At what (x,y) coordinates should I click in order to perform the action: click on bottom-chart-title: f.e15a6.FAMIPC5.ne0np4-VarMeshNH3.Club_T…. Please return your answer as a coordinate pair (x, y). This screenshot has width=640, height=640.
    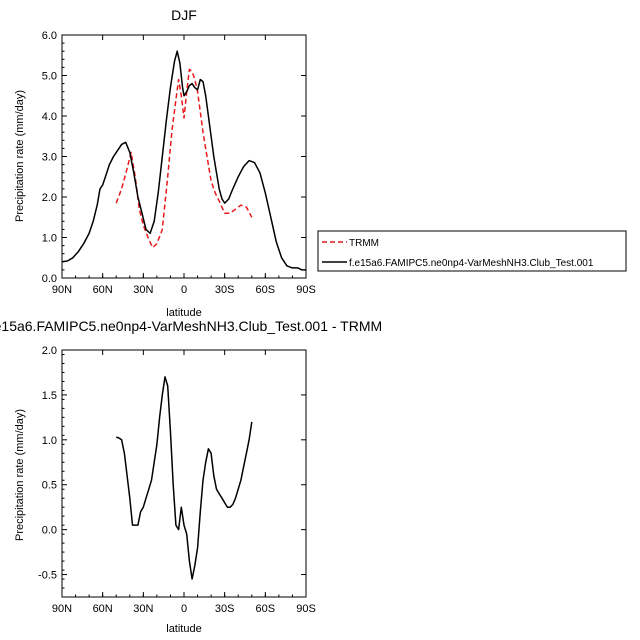
    Looking at the image, I should click on (191, 326).